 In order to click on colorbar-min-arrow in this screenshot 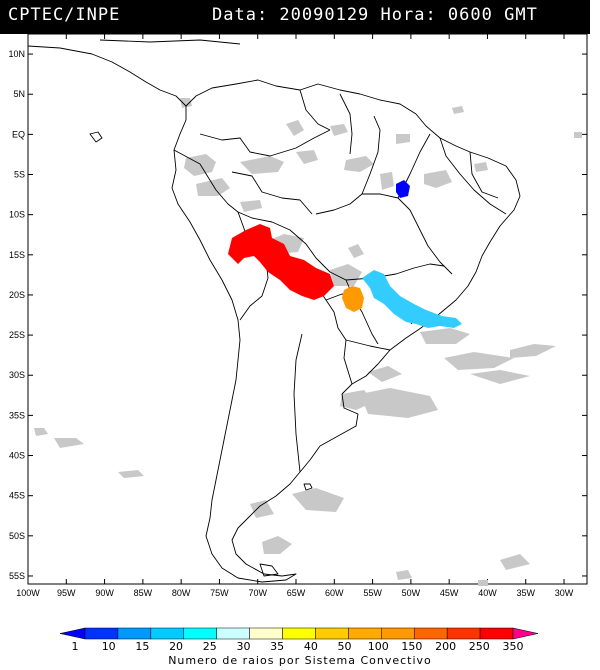, I will do `click(72, 633)`.